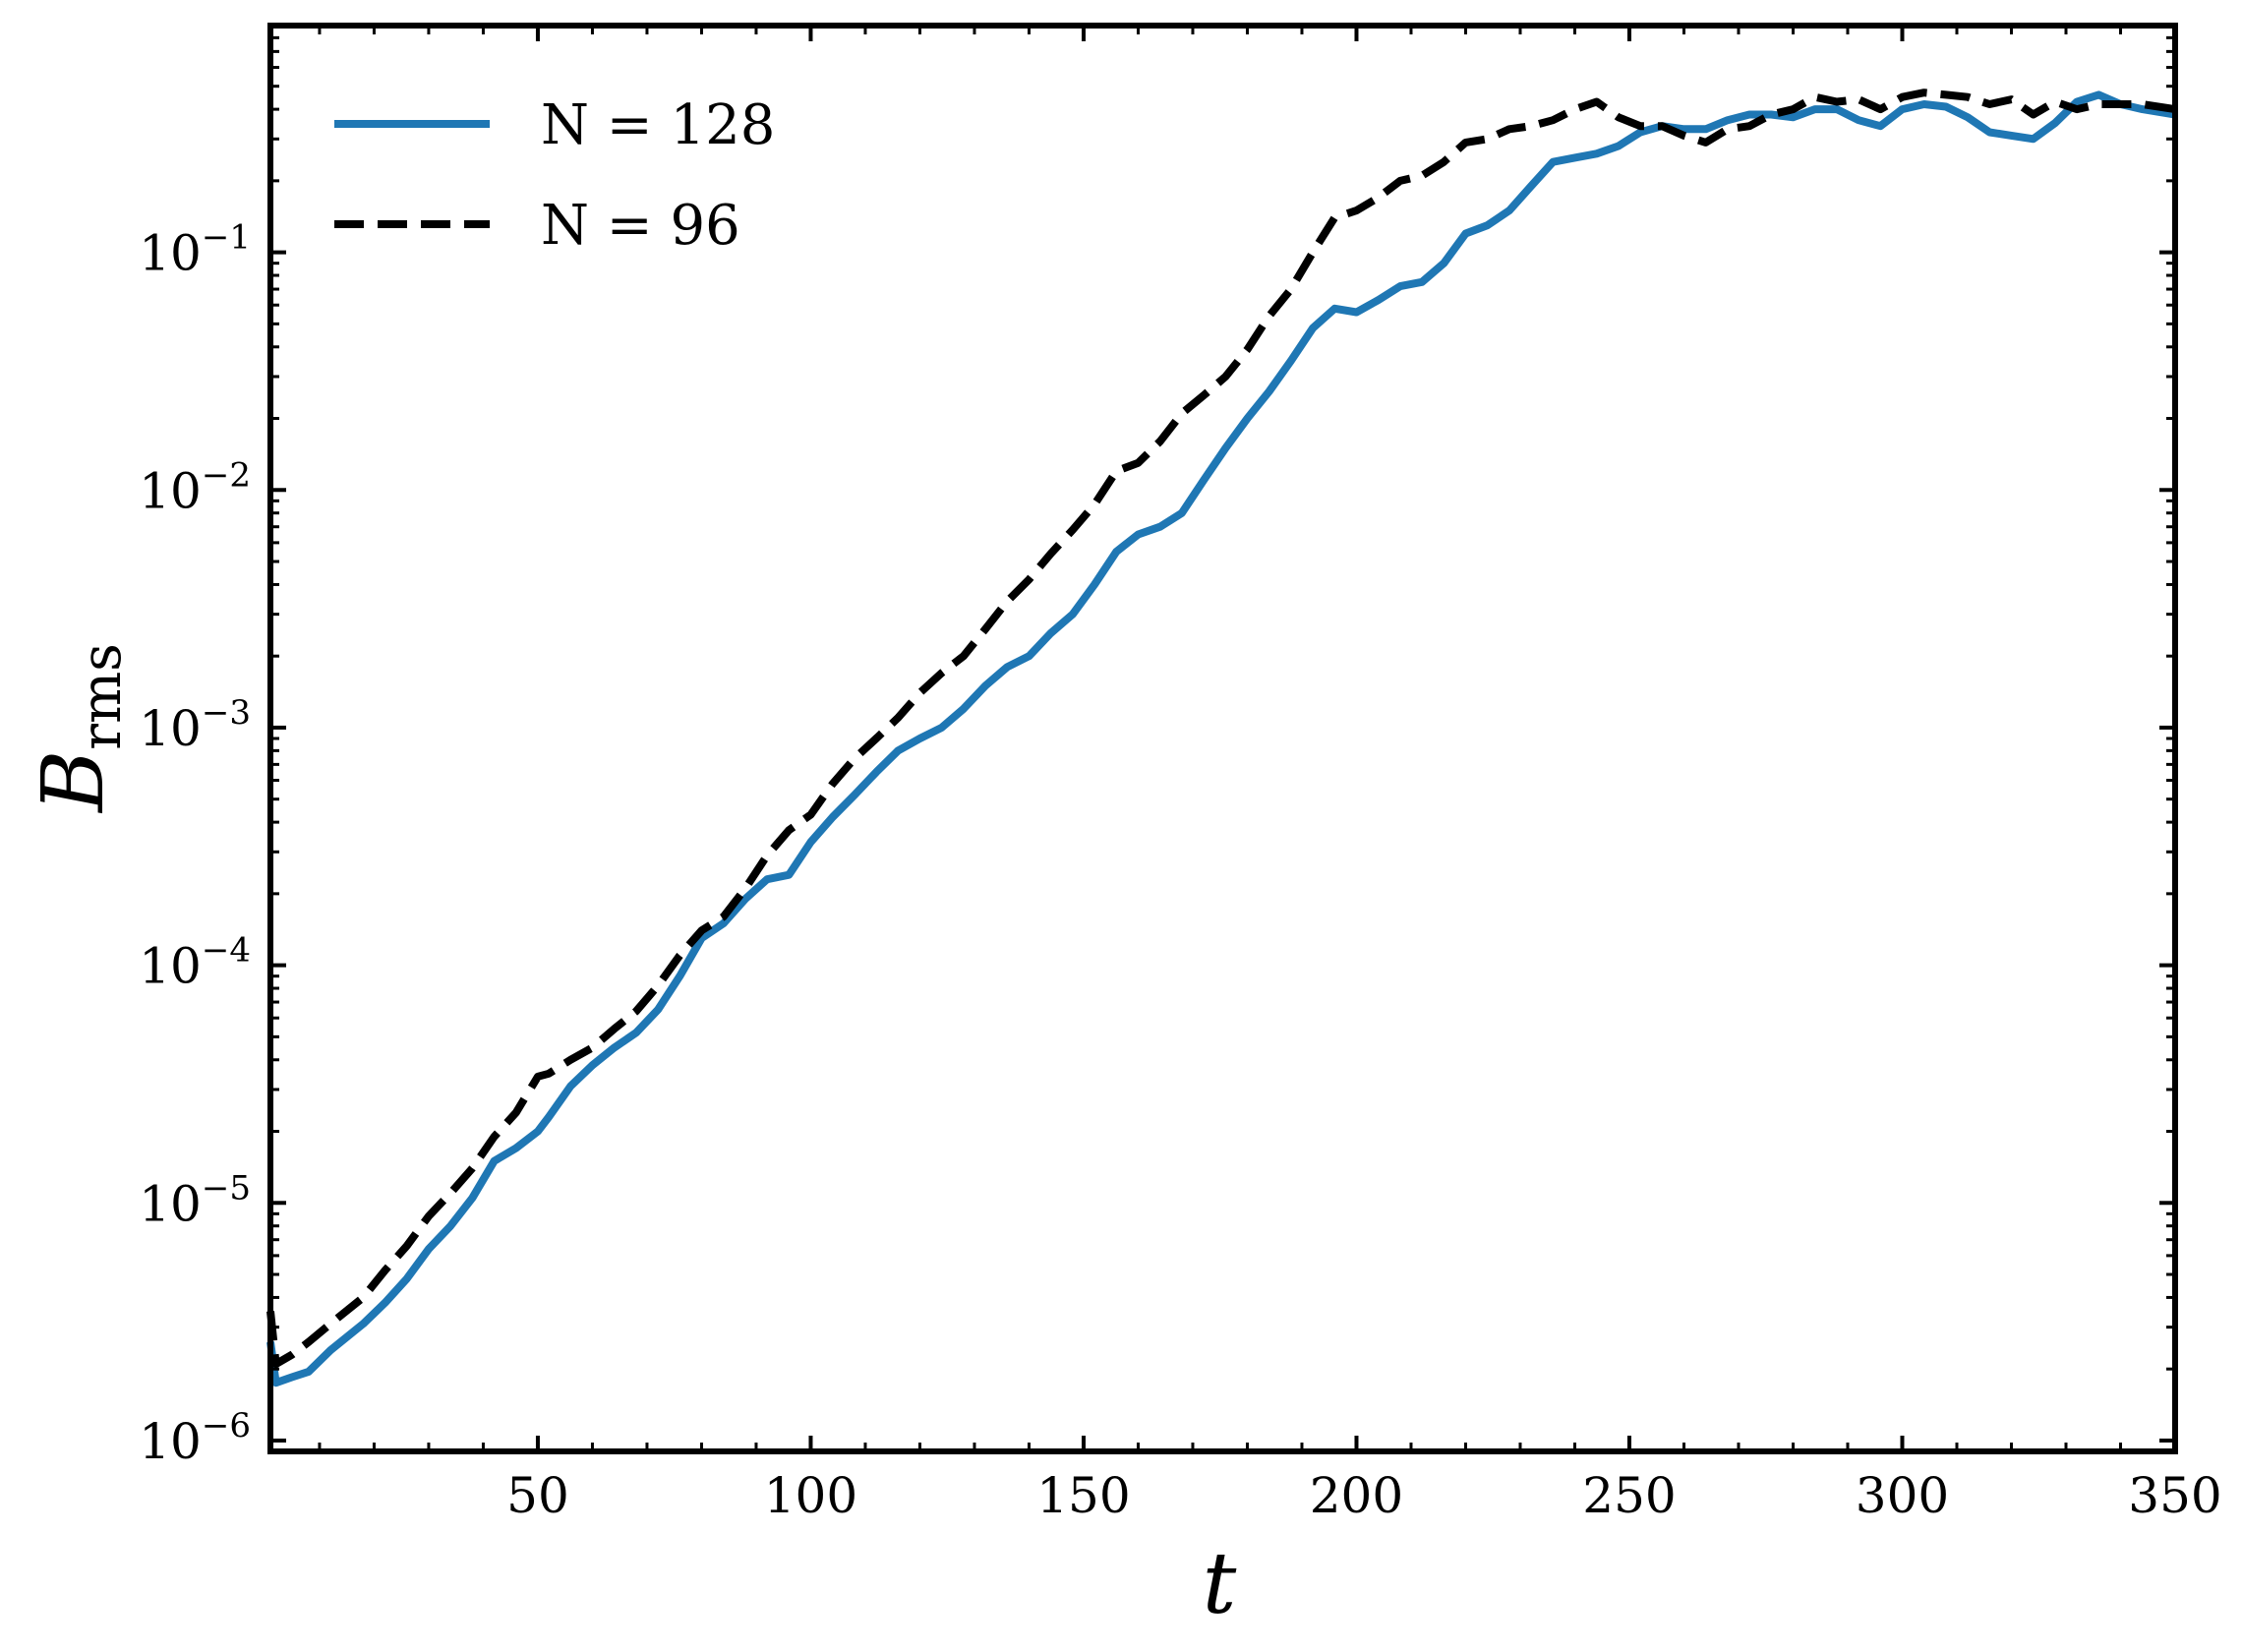  Describe the element at coordinates (74, 782) in the screenshot. I see `y-axis-label-main: B` at that location.